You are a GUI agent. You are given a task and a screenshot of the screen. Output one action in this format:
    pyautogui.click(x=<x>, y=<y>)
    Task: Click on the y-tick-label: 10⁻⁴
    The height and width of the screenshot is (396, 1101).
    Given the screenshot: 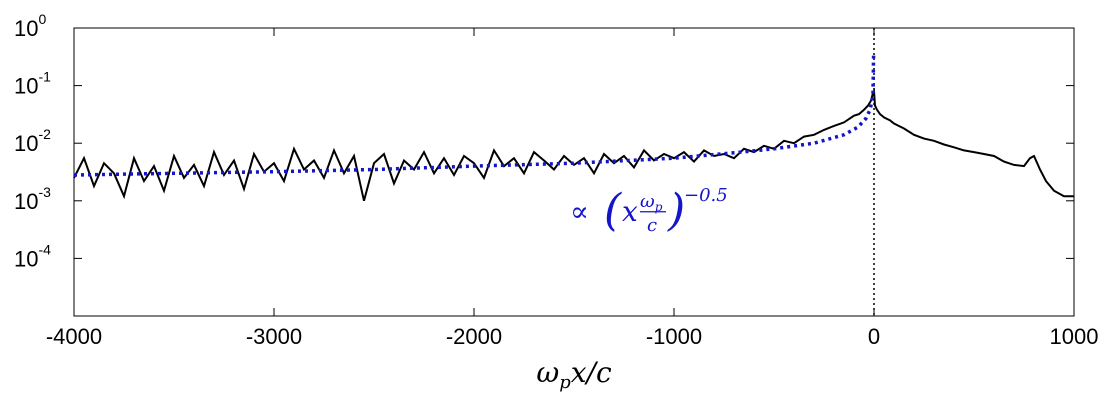 What is the action you would take?
    pyautogui.click(x=32, y=256)
    